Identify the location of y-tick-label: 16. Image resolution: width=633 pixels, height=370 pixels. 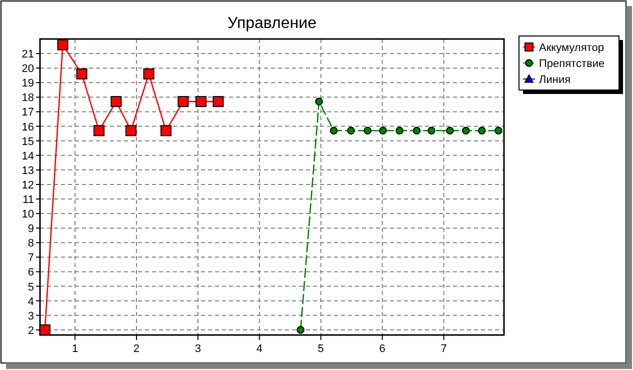
(28, 127).